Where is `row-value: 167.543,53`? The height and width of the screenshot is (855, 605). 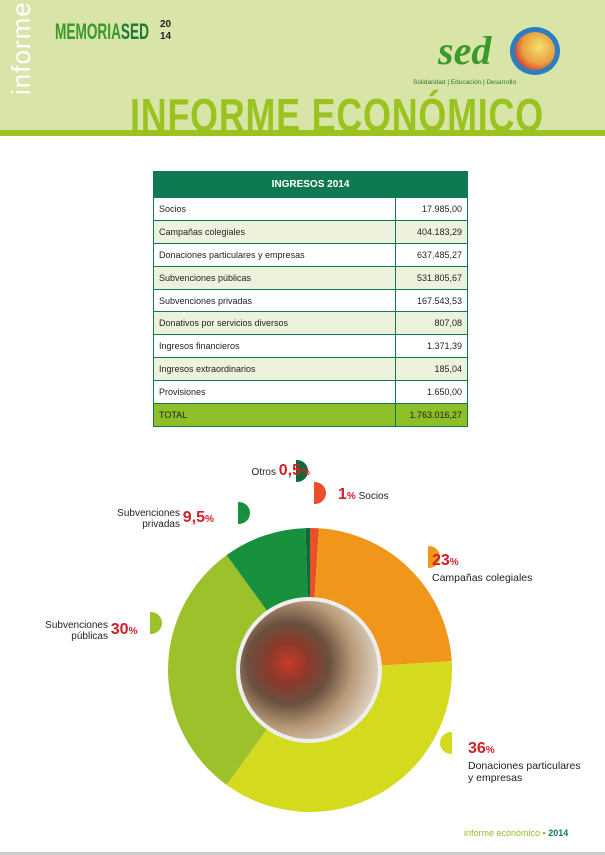
row-value: 167.543,53 is located at coordinates (431, 300).